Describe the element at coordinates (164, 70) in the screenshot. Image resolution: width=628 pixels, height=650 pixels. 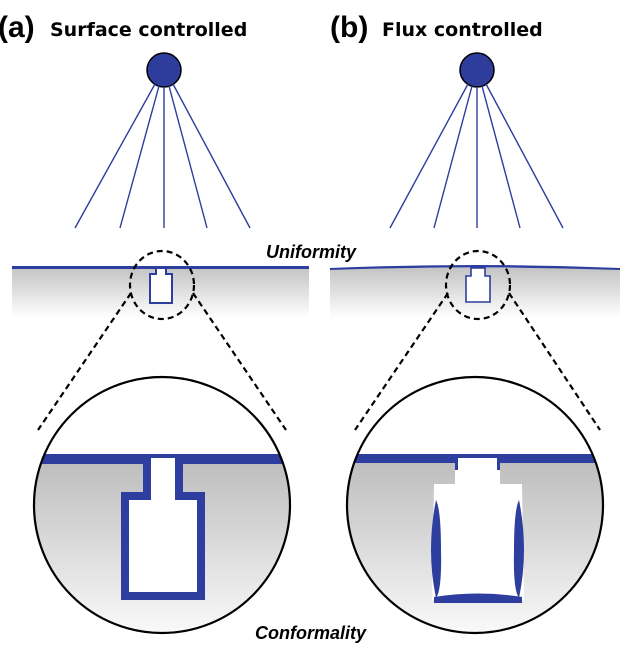
I see `panel-a-source` at that location.